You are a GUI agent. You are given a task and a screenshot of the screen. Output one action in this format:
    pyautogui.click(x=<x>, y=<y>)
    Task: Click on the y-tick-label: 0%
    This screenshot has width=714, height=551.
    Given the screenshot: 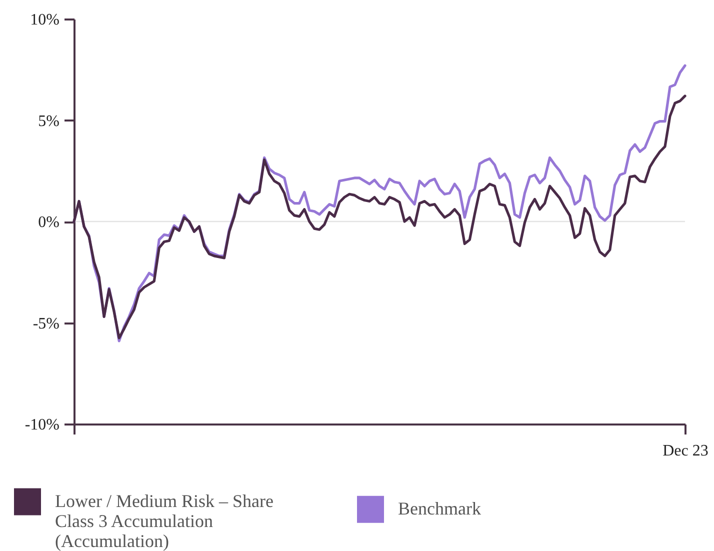 What is the action you would take?
    pyautogui.click(x=49, y=222)
    